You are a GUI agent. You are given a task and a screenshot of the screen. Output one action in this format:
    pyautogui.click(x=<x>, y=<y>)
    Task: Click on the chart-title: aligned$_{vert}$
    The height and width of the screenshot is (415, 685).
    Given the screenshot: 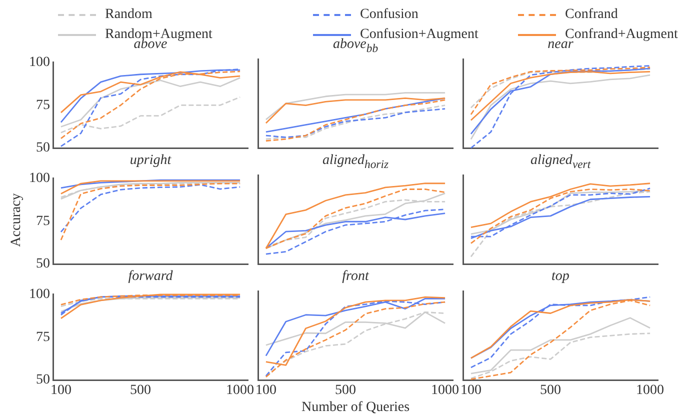 What is the action you would take?
    pyautogui.click(x=560, y=163)
    